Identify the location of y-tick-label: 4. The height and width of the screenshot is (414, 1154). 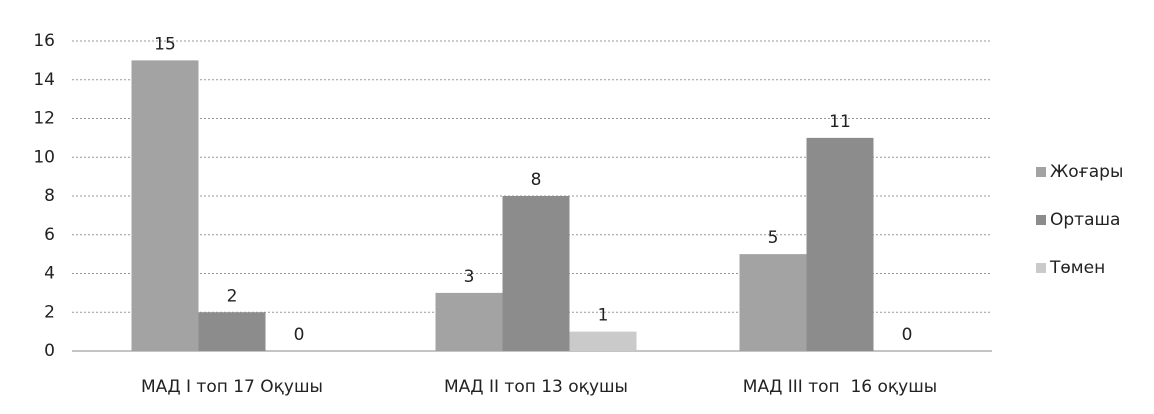
(49, 274).